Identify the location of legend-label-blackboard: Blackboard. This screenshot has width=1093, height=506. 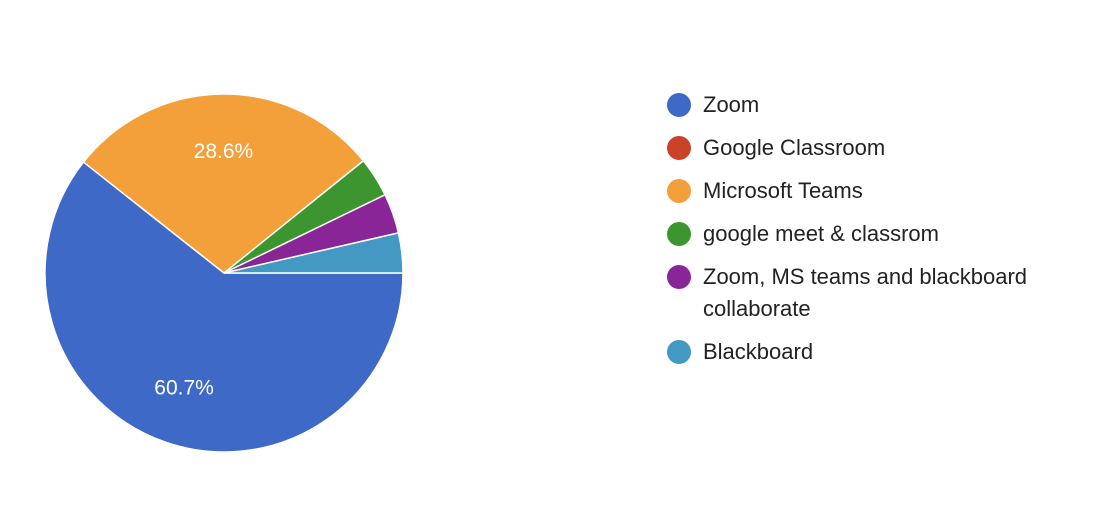
(758, 351).